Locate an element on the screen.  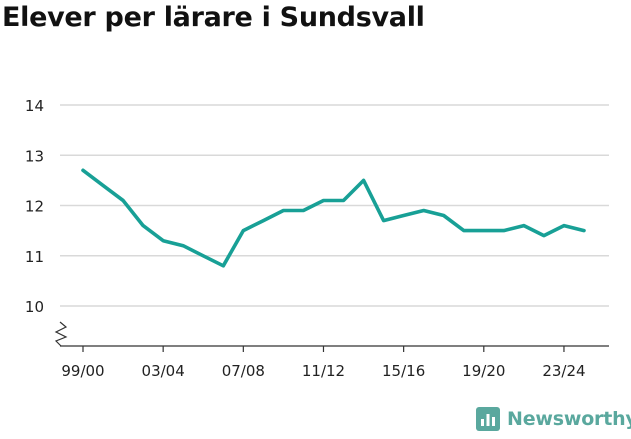
brand-name: Newsworthy is located at coordinates (569, 419).